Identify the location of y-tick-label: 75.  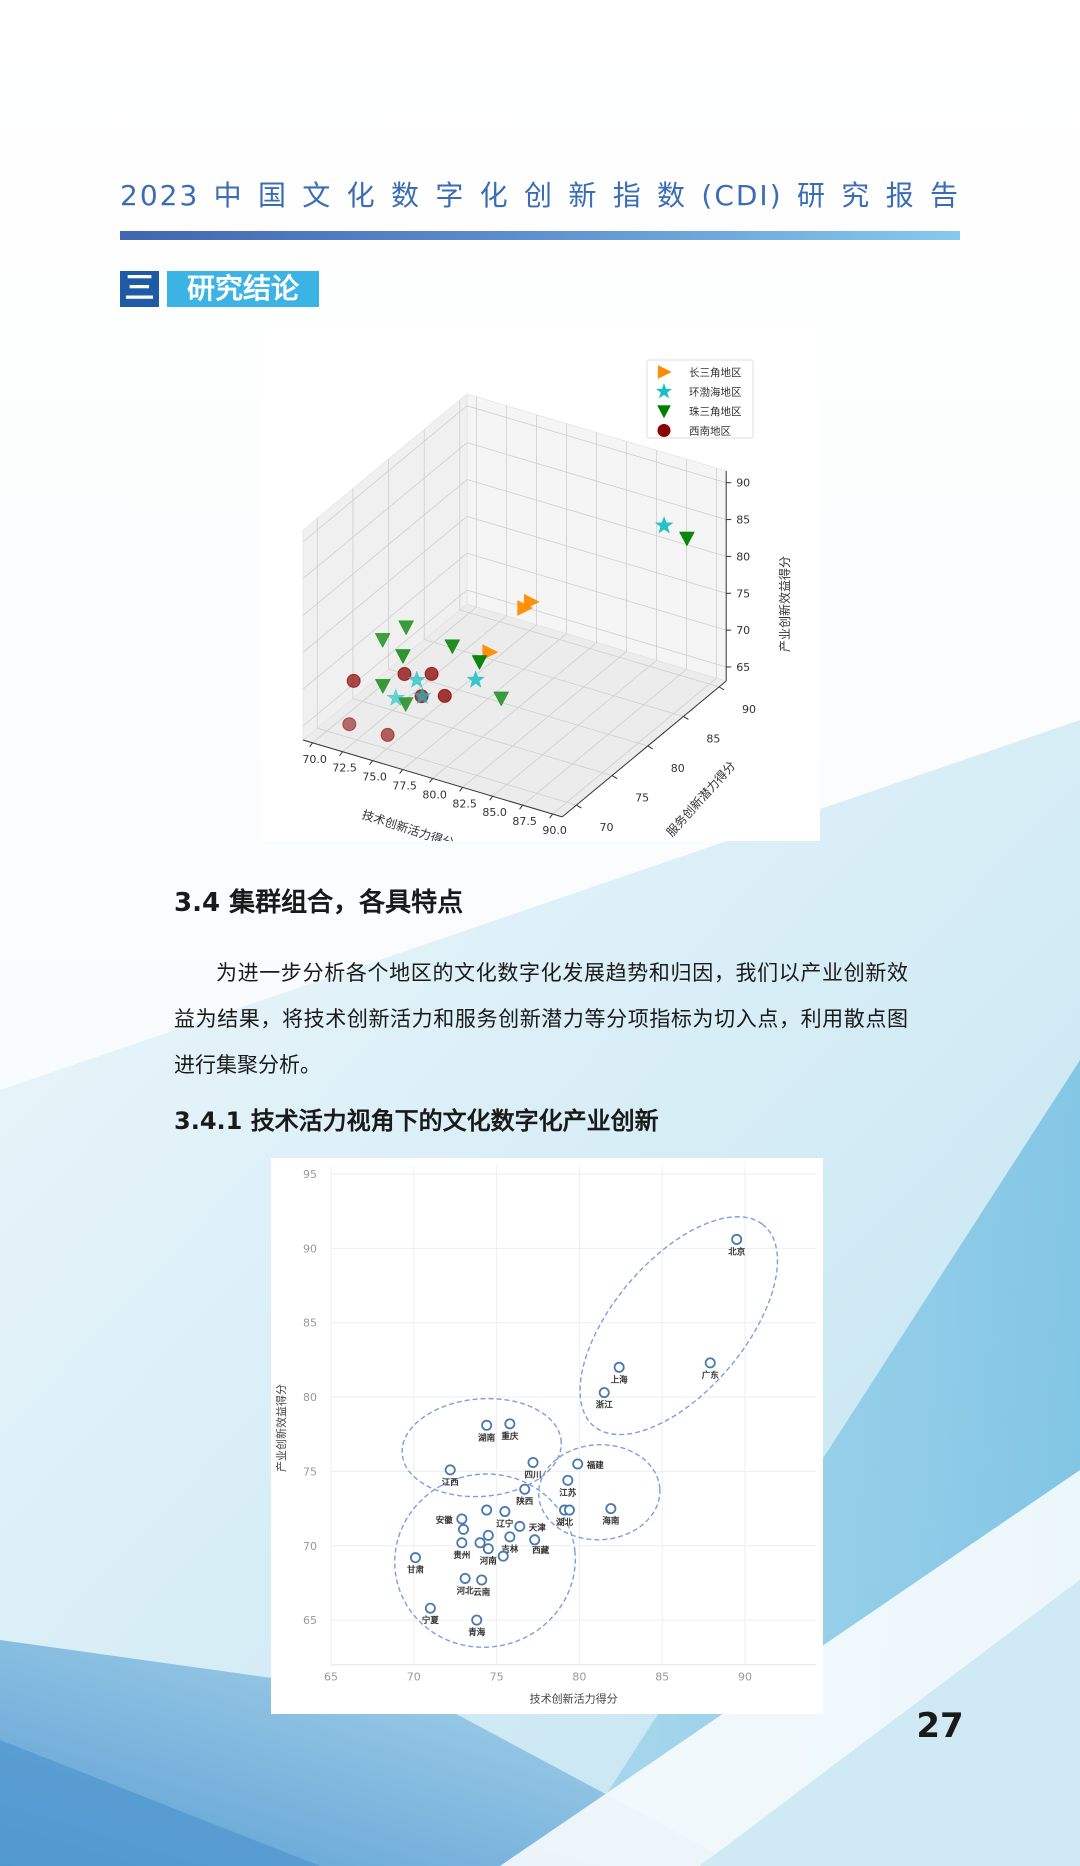
(310, 1471).